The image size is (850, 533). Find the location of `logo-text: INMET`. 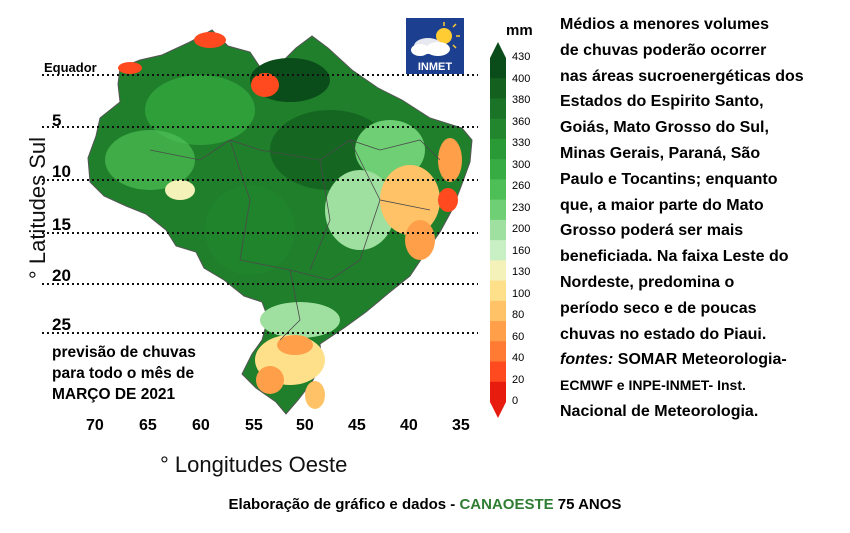

logo-text: INMET is located at coordinates (435, 67).